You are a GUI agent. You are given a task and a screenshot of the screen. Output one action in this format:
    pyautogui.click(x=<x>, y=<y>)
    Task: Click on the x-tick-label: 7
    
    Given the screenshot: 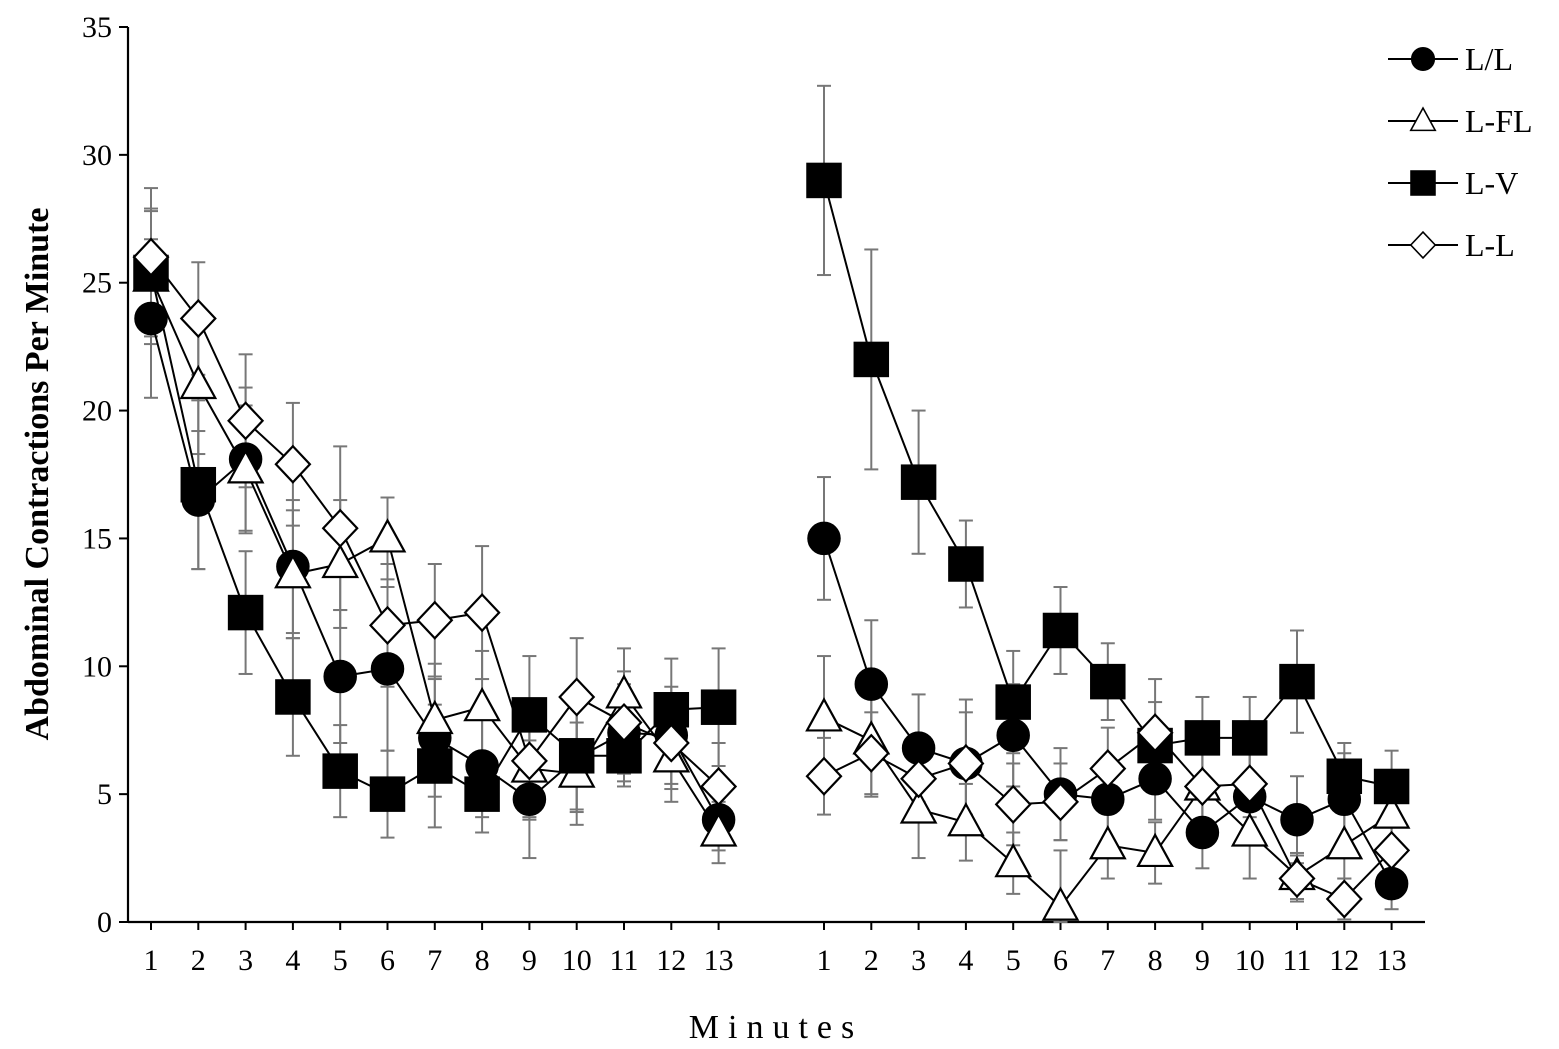 What is the action you would take?
    pyautogui.click(x=1107, y=960)
    